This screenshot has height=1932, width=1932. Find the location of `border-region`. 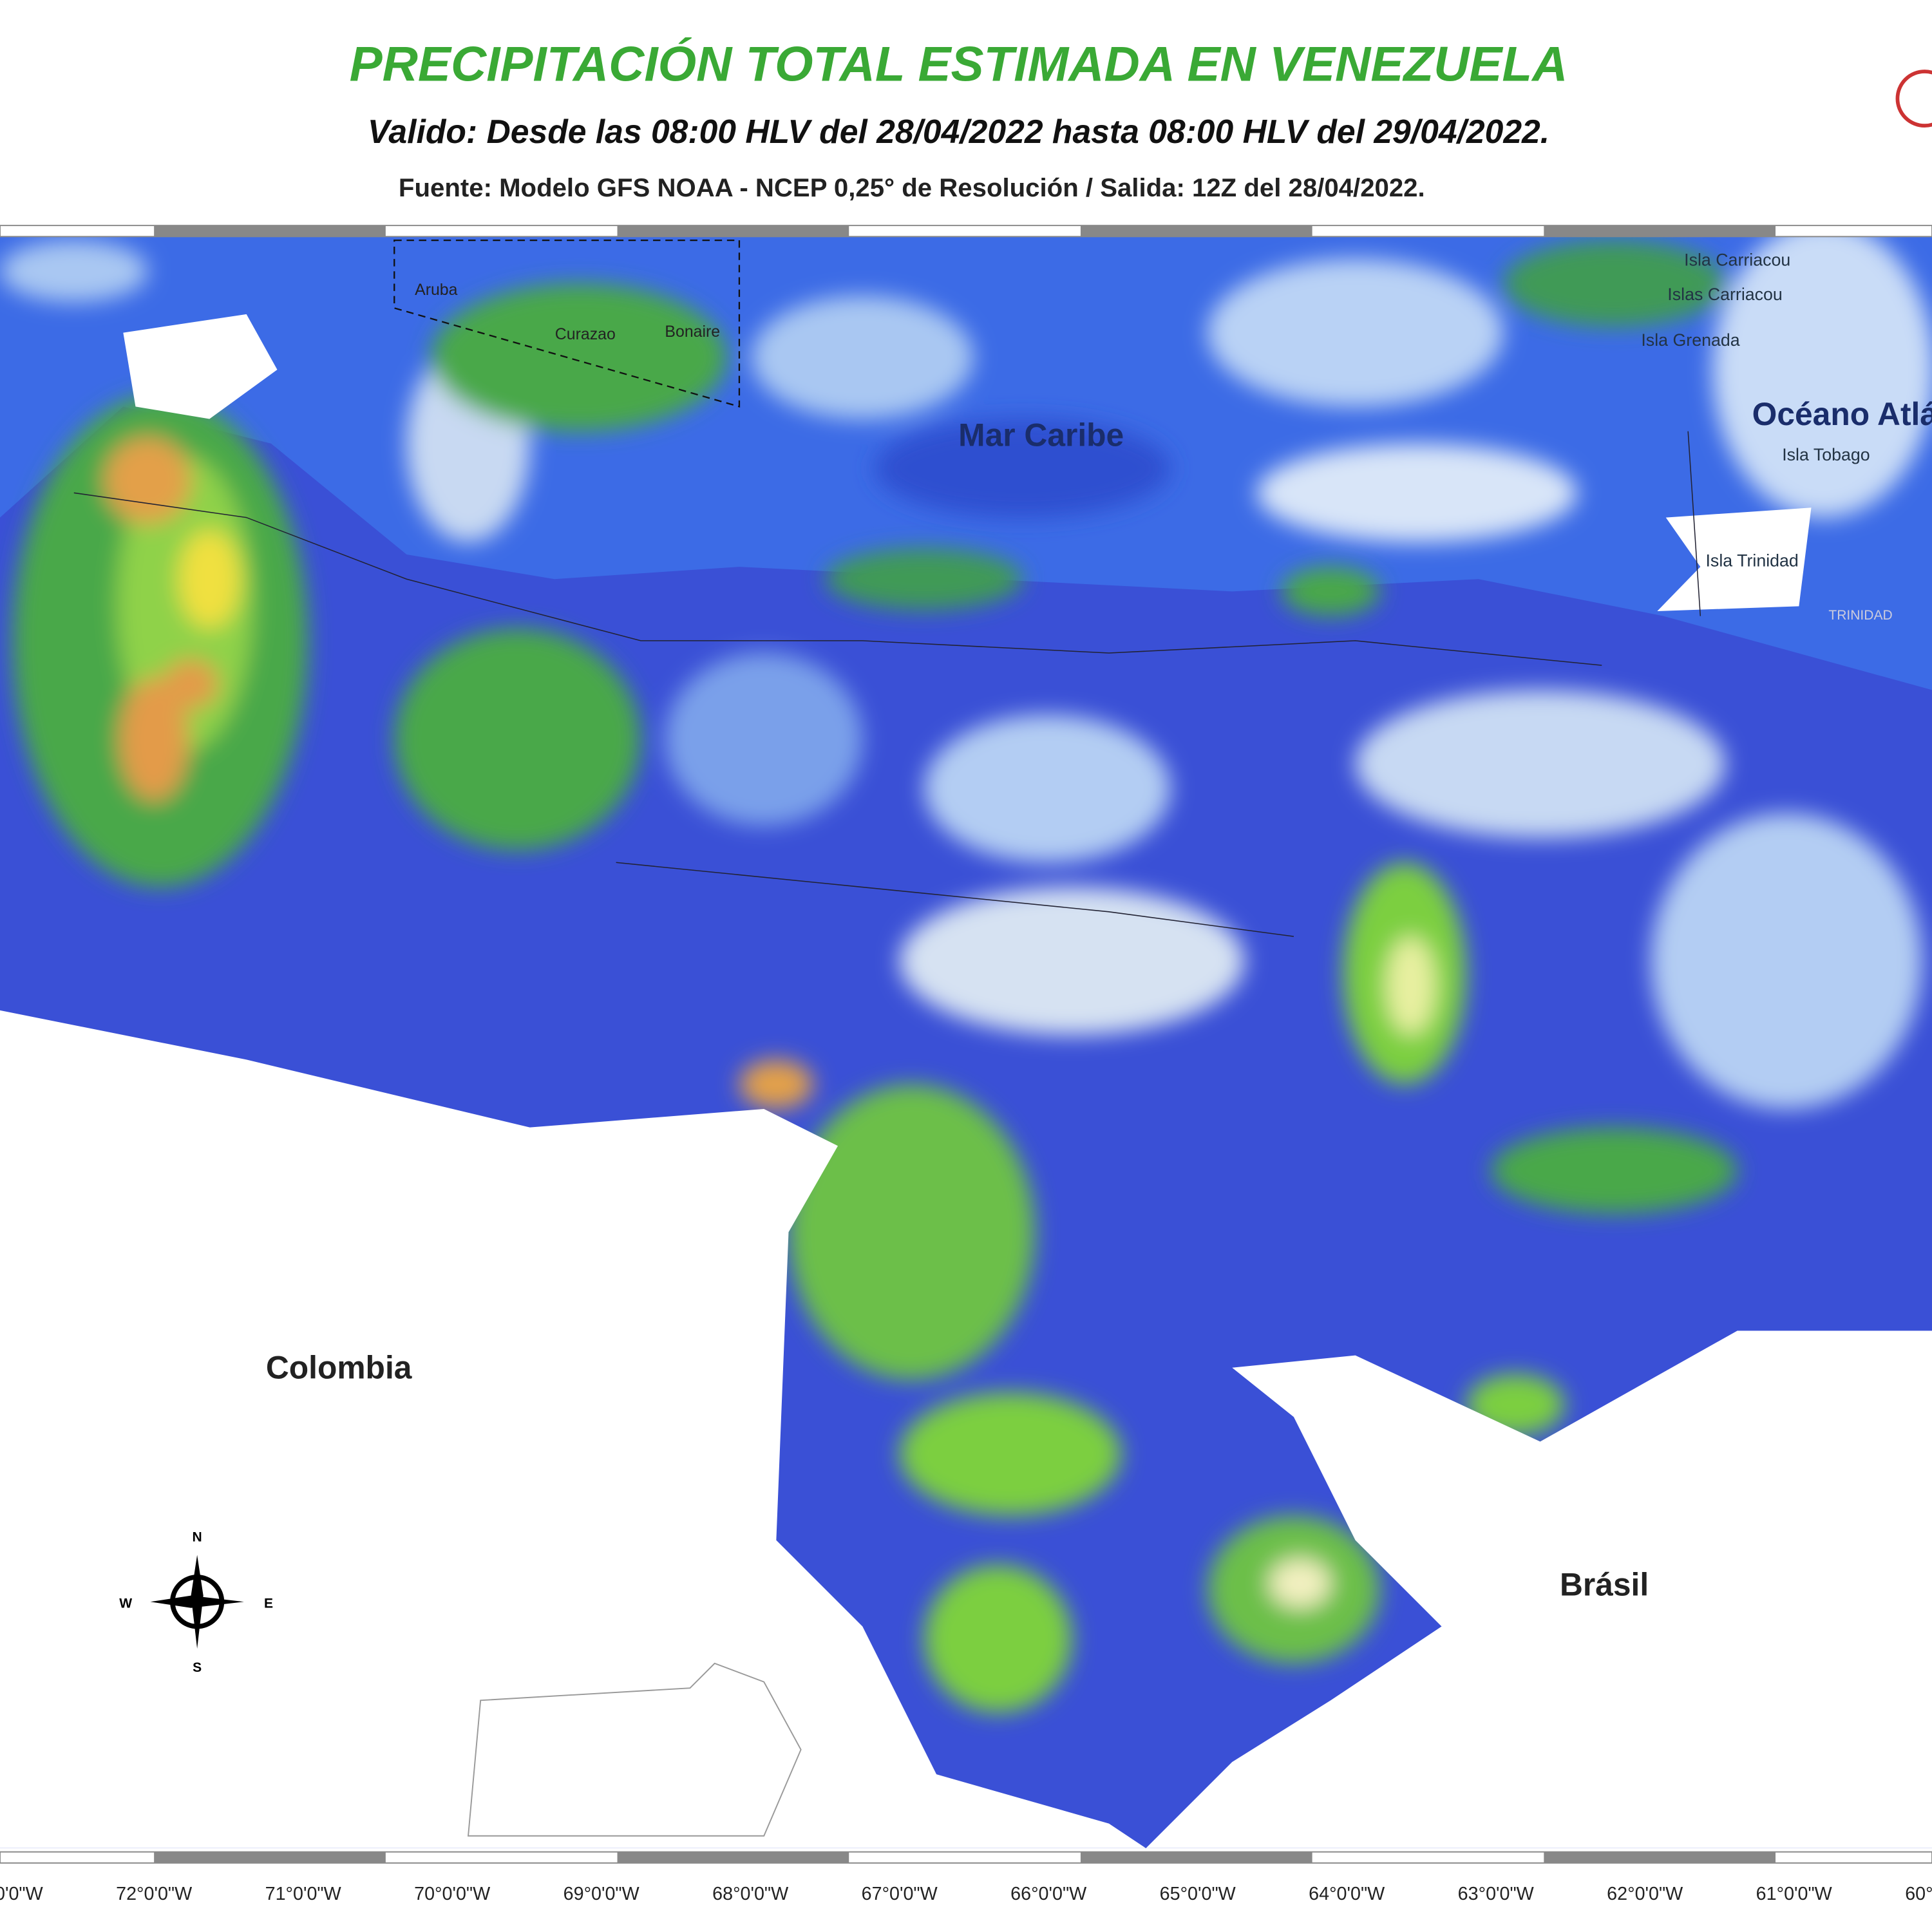

border-region is located at coordinates (635, 1750).